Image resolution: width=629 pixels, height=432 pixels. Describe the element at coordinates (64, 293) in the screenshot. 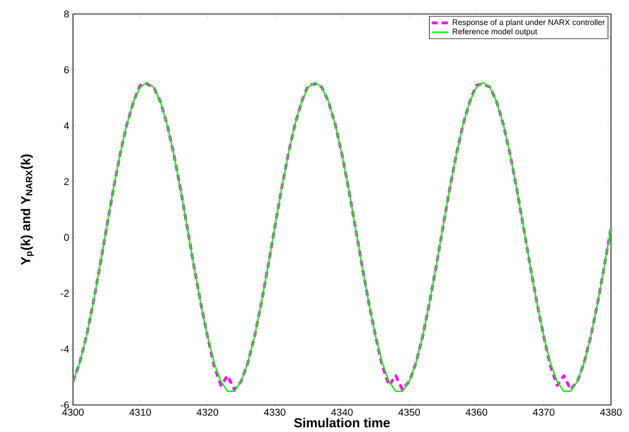

I see `y-tick-label: -2` at that location.